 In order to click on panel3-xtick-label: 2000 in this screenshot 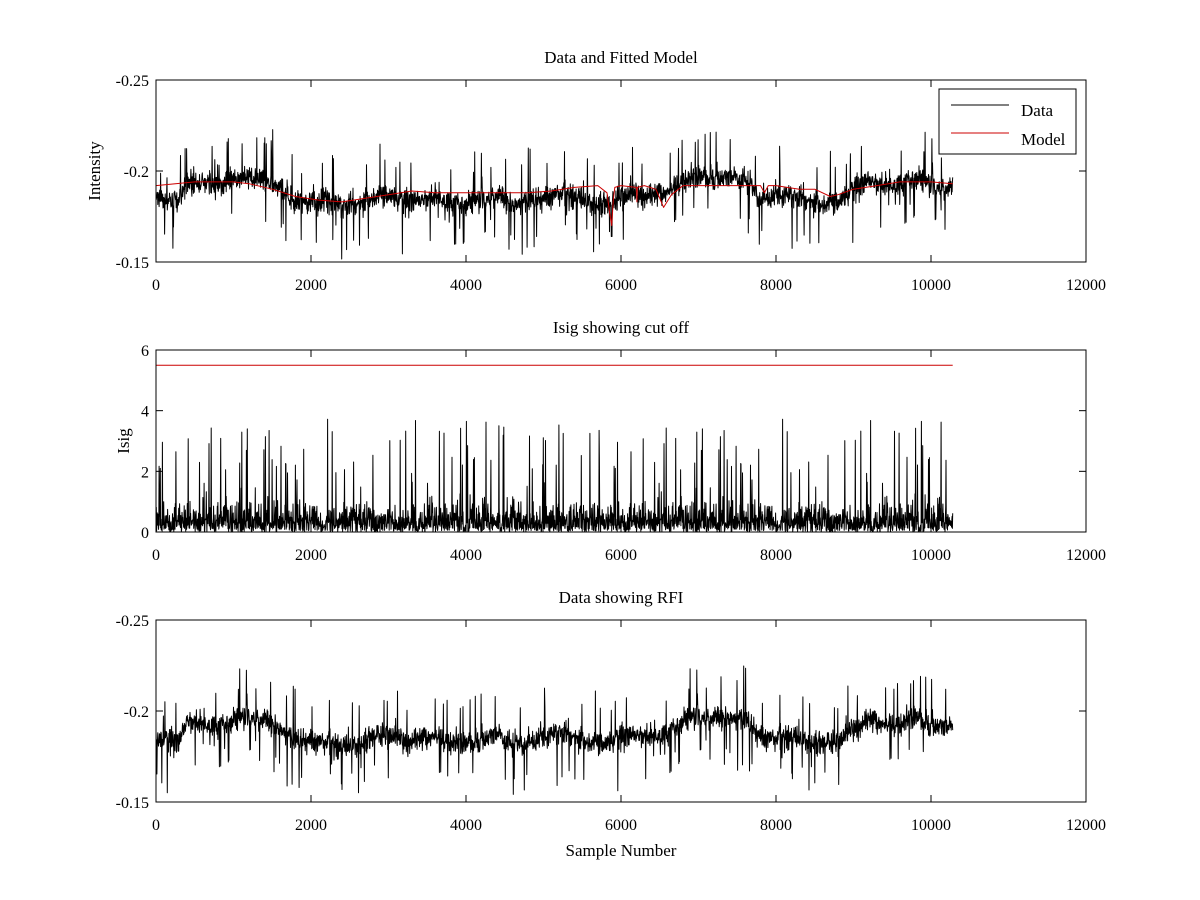, I will do `click(311, 825)`.